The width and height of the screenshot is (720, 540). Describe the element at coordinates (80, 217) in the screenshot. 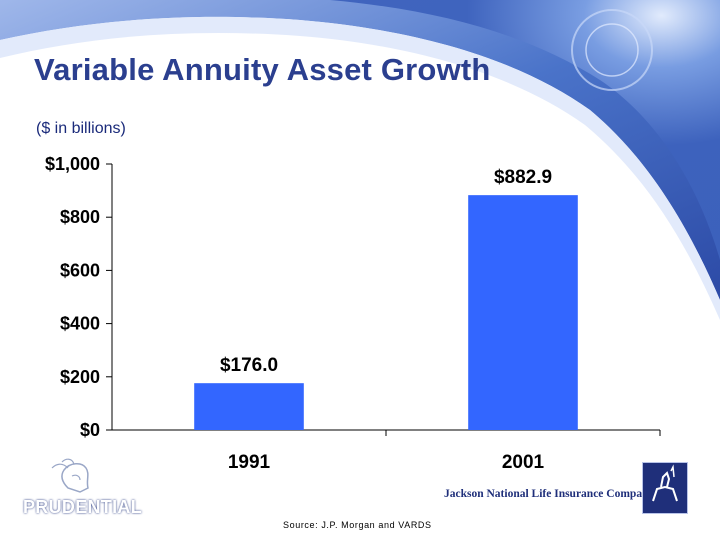

I see `y-tick-label: $800` at that location.